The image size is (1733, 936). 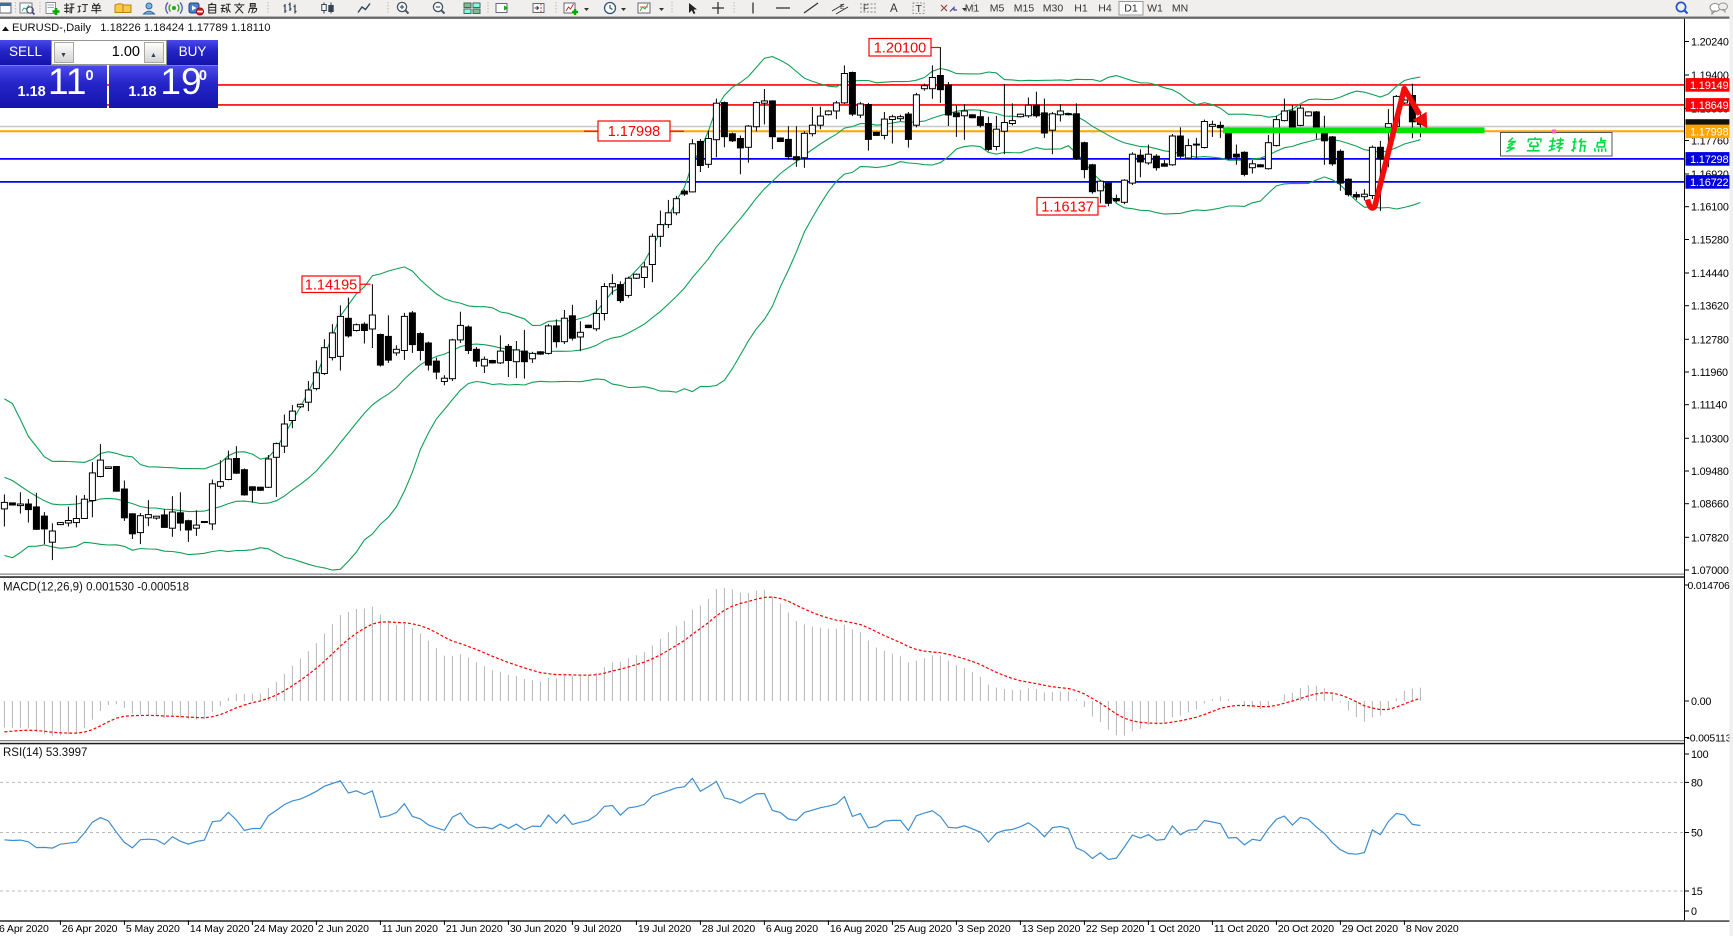 What do you see at coordinates (1053, 9) in the screenshot?
I see `svg-text: M30` at bounding box center [1053, 9].